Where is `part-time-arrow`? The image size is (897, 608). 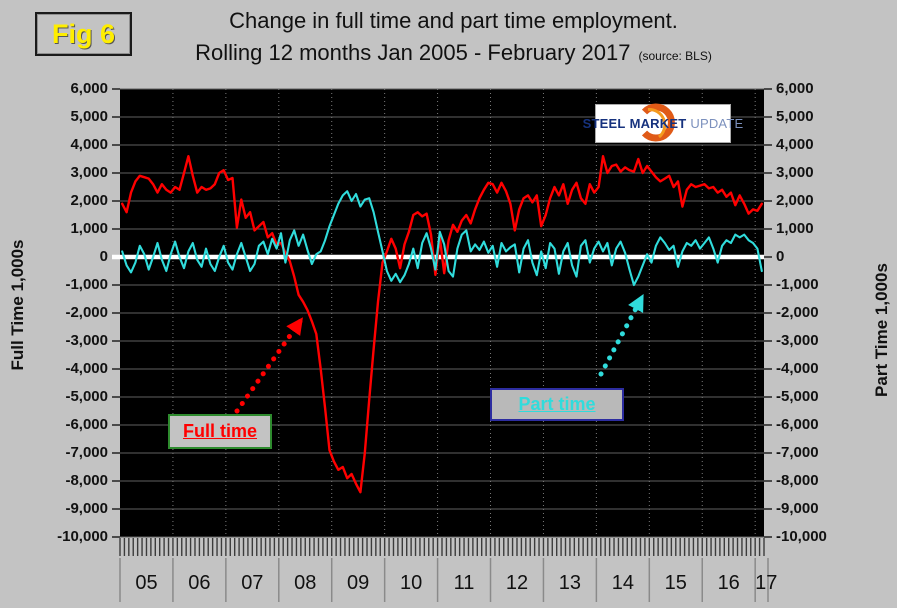
part-time-arrow is located at coordinates (621, 335).